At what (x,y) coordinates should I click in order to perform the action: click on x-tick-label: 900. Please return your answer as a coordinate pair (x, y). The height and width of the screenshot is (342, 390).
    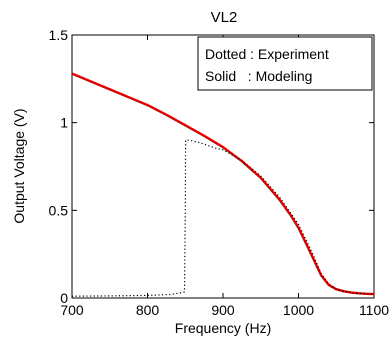
    Looking at the image, I should click on (223, 310).